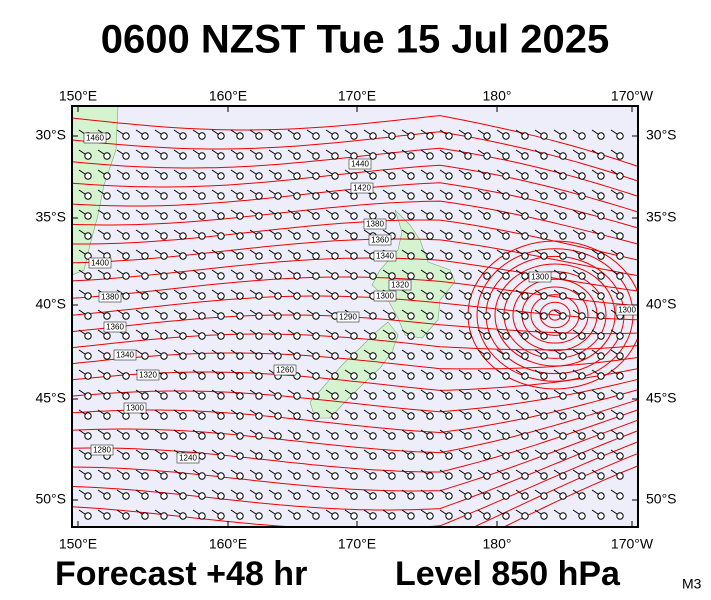 The height and width of the screenshot is (600, 711). Describe the element at coordinates (360, 164) in the screenshot. I see `contour-label: 1440` at that location.